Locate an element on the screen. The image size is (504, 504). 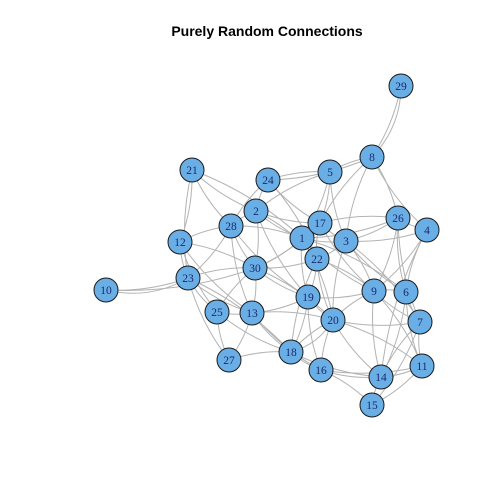
node-7: 7 is located at coordinates (420, 322).